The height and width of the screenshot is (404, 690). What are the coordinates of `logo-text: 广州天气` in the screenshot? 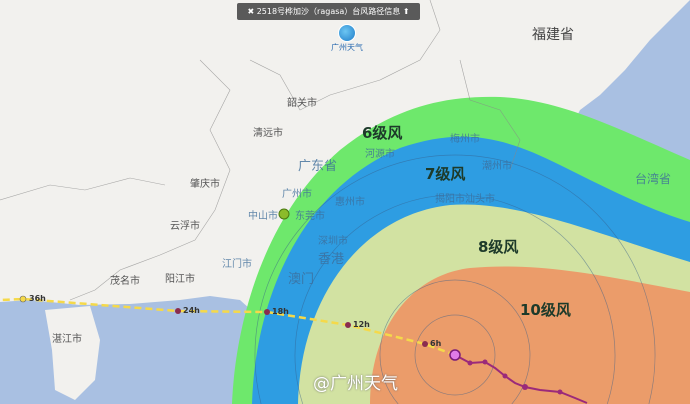 It's located at (347, 47).